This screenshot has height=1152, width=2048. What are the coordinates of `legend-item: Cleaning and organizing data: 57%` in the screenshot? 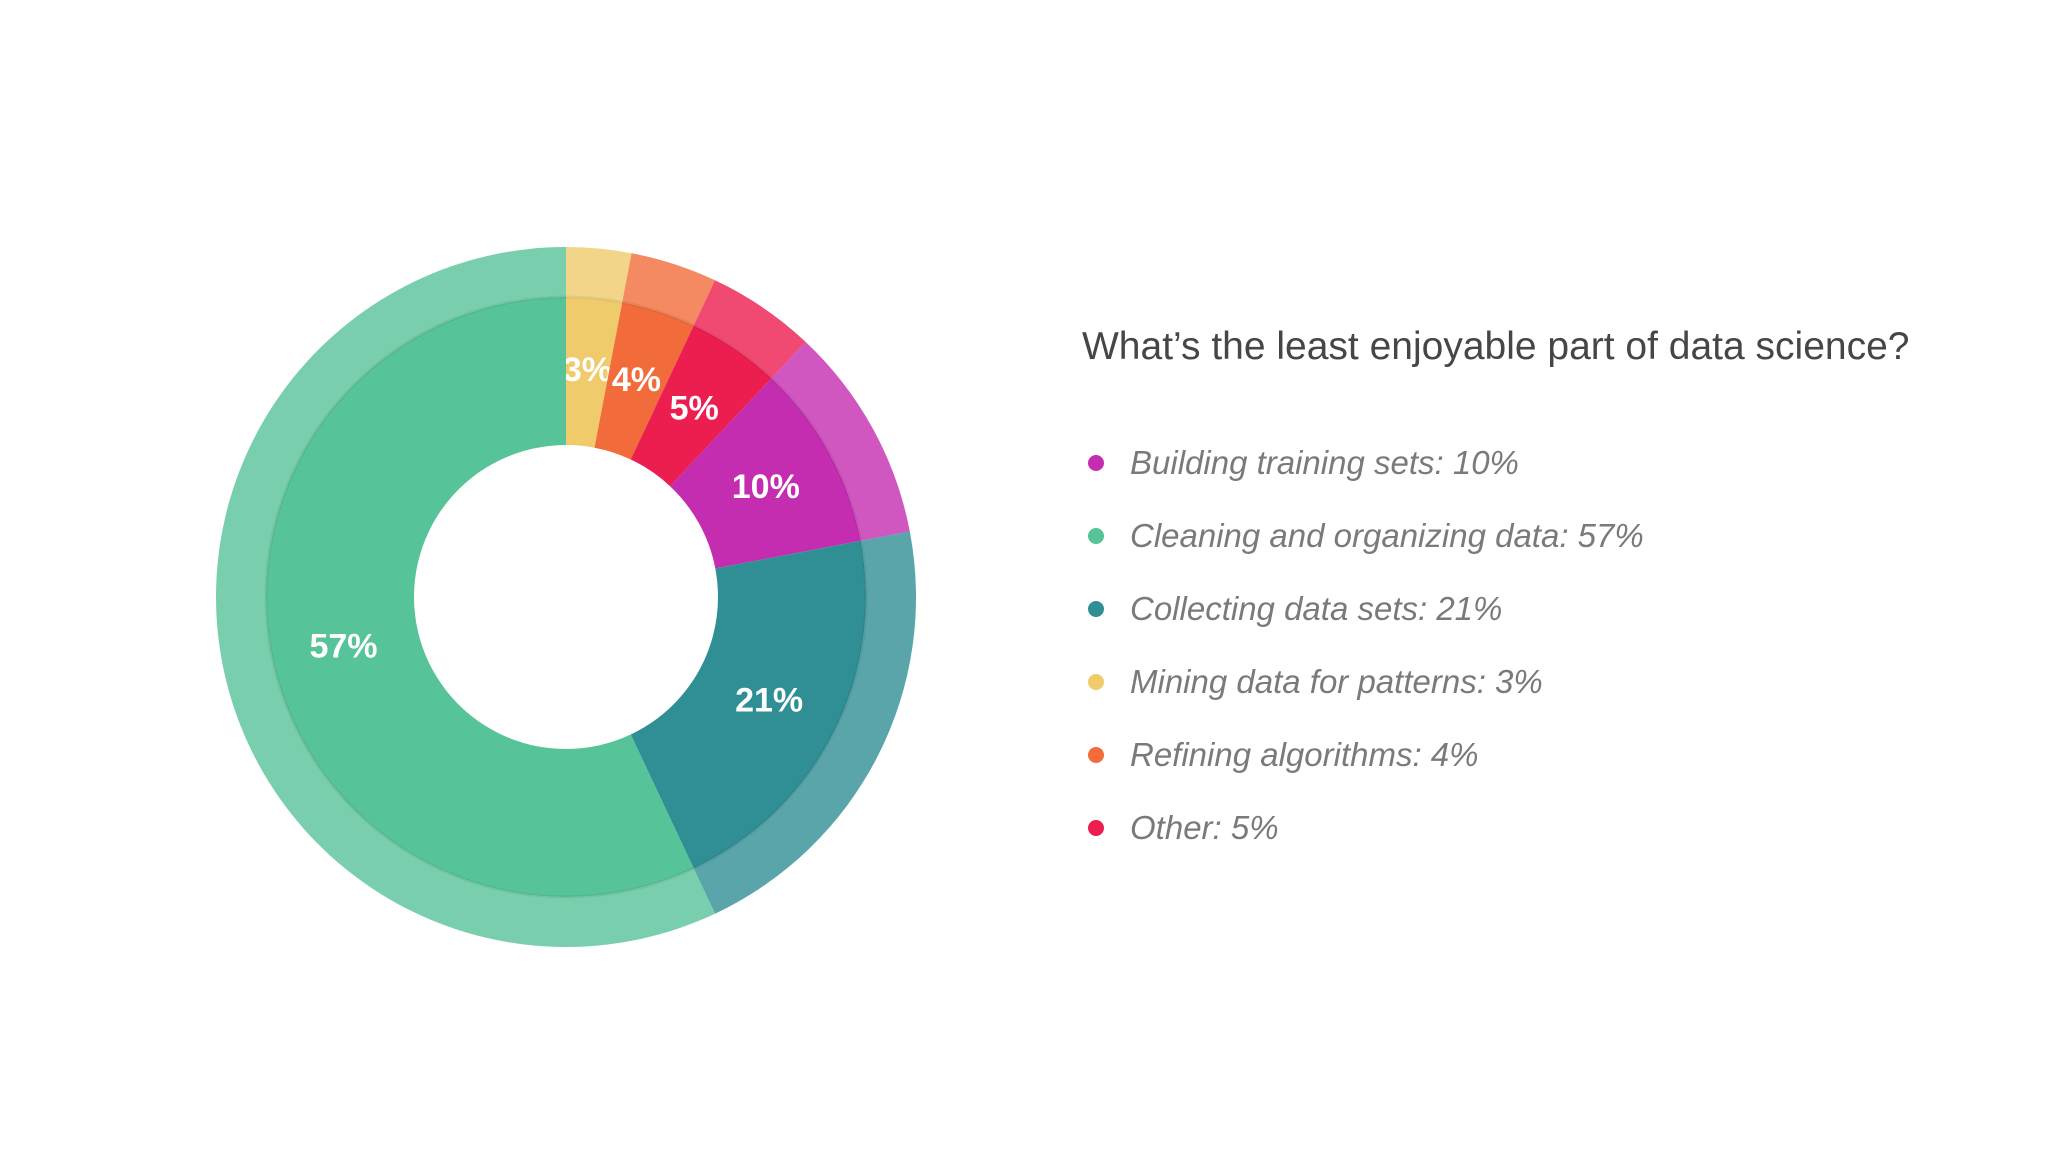 It's located at (1532, 535).